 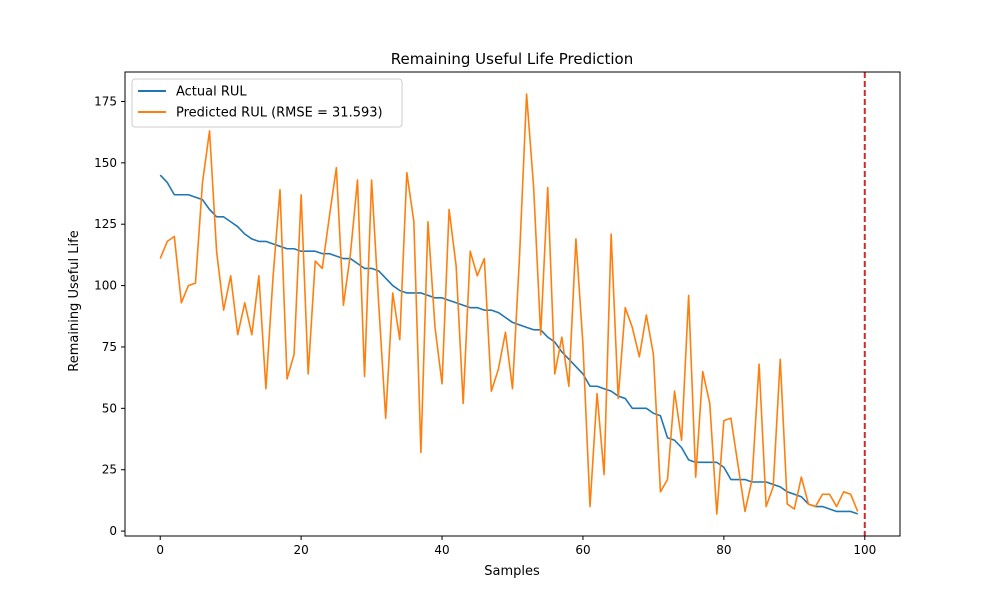 I want to click on y-tick-label: 0, so click(x=113, y=531).